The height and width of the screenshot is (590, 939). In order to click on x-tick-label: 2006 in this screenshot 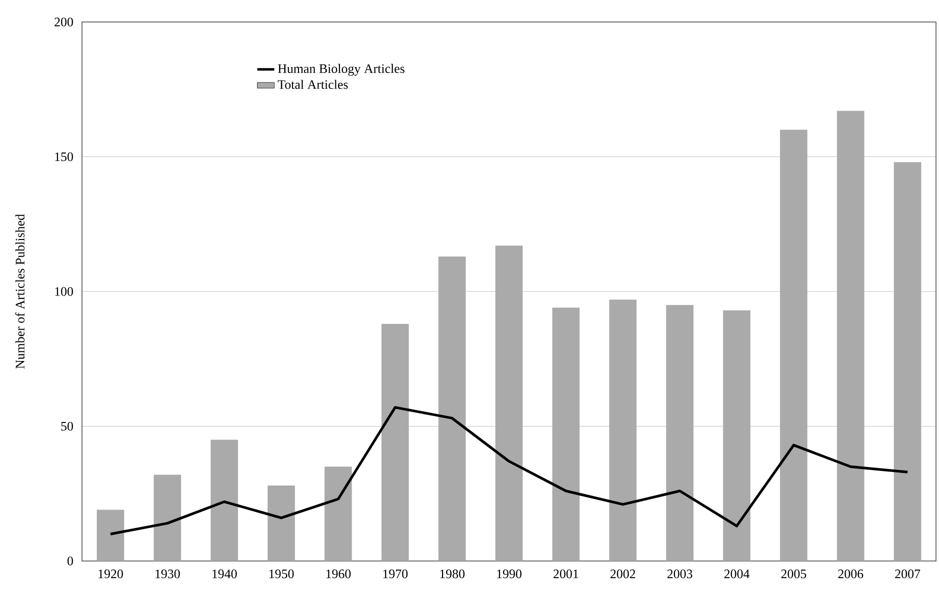, I will do `click(851, 574)`.